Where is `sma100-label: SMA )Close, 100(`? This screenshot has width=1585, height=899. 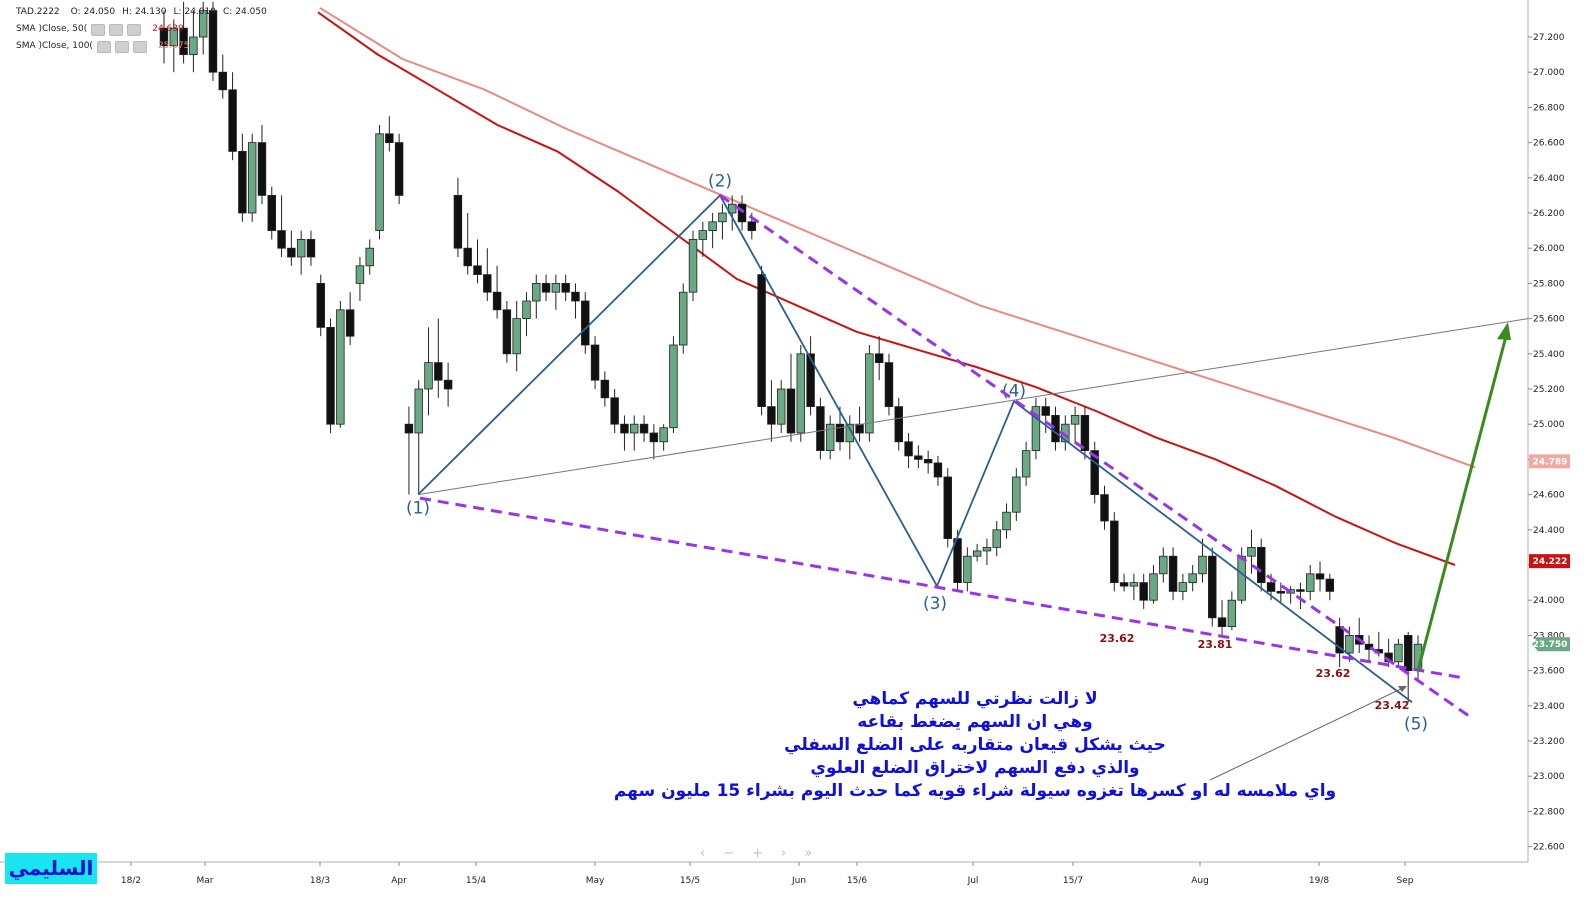 sma100-label: SMA )Close, 100( is located at coordinates (54, 46).